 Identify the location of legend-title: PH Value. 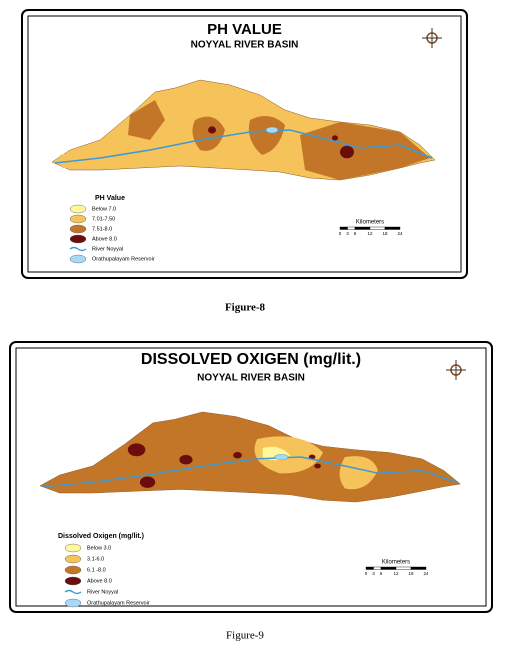
(110, 198).